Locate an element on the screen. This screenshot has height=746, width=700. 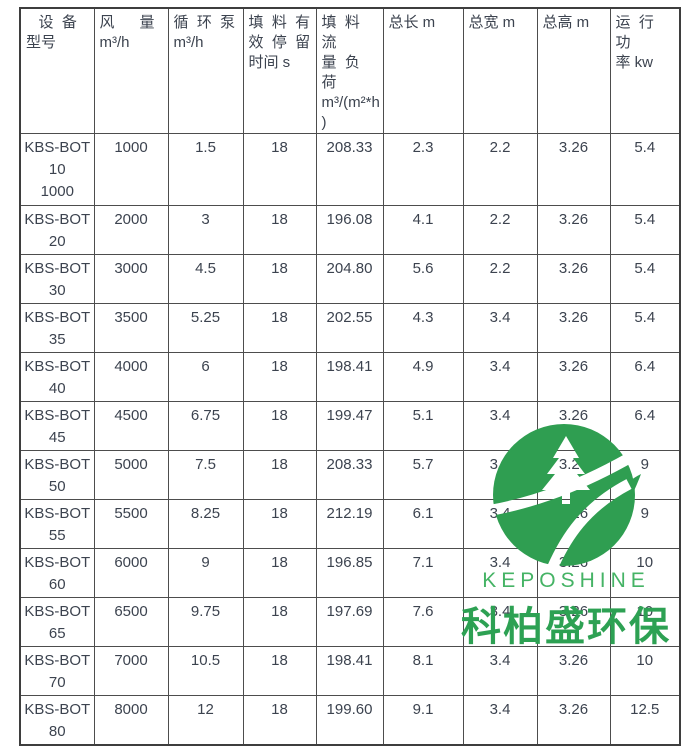
column-header: 填 料 流 量 负 荷 m³/(m²*h ) is located at coordinates (349, 70).